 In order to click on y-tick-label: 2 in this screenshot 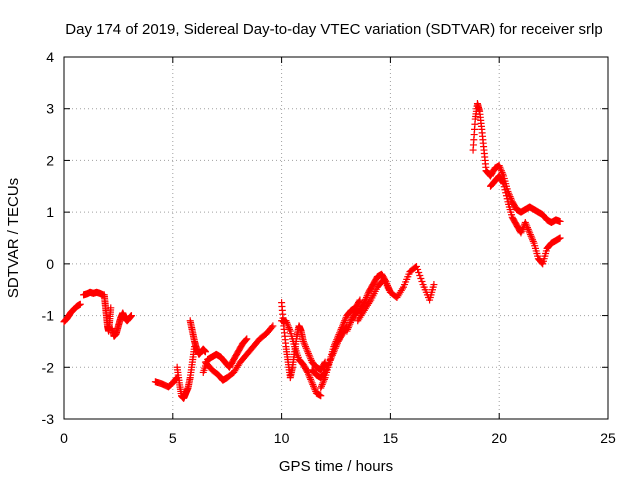, I will do `click(50, 160)`.